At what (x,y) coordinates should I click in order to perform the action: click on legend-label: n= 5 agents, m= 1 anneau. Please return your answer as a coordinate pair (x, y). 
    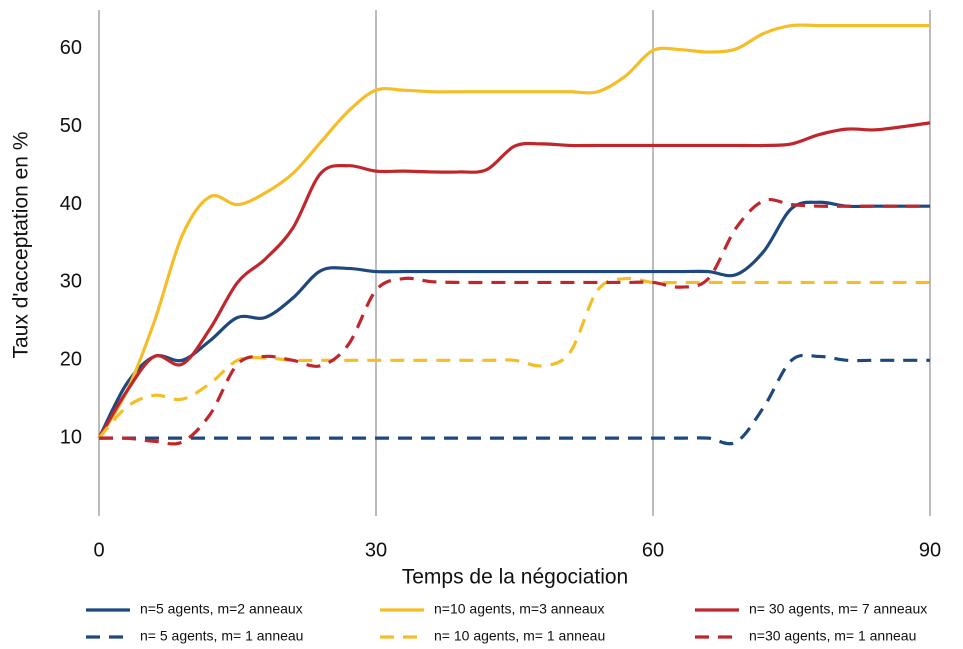
    Looking at the image, I should click on (221, 636).